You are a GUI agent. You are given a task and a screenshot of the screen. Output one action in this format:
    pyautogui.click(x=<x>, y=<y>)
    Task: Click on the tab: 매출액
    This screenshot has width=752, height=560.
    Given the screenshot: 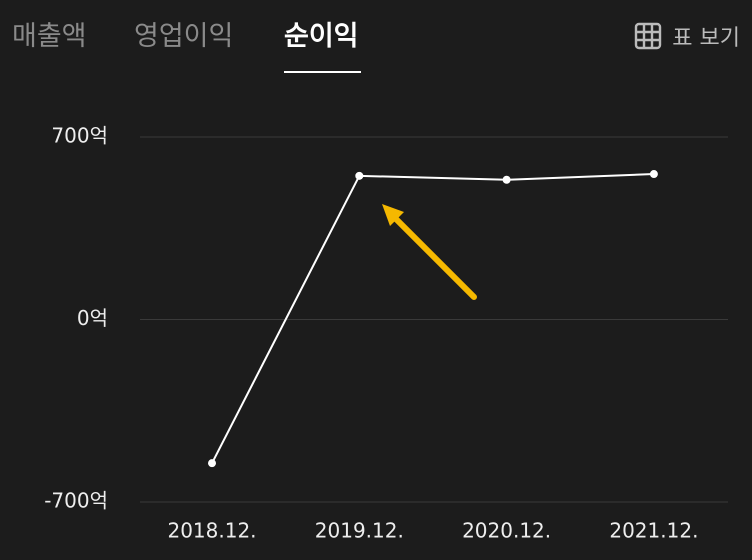 What is the action you would take?
    pyautogui.click(x=49, y=36)
    